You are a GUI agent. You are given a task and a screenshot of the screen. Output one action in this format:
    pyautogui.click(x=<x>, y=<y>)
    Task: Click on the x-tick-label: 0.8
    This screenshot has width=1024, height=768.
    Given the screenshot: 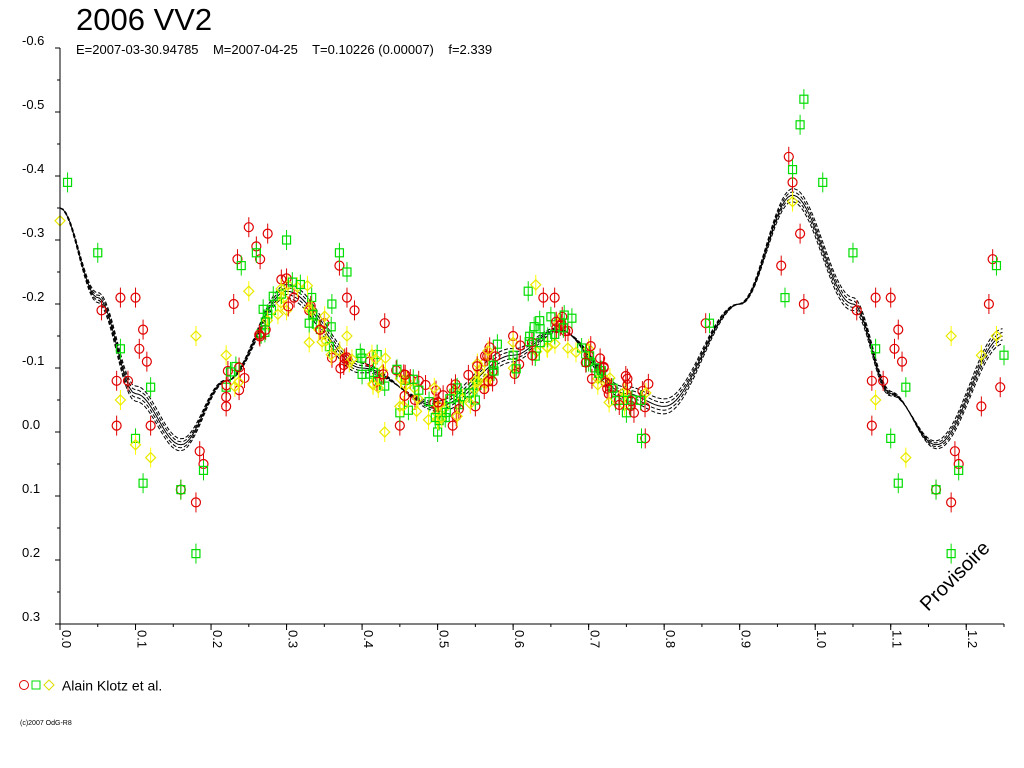 What is the action you would take?
    pyautogui.click(x=670, y=639)
    